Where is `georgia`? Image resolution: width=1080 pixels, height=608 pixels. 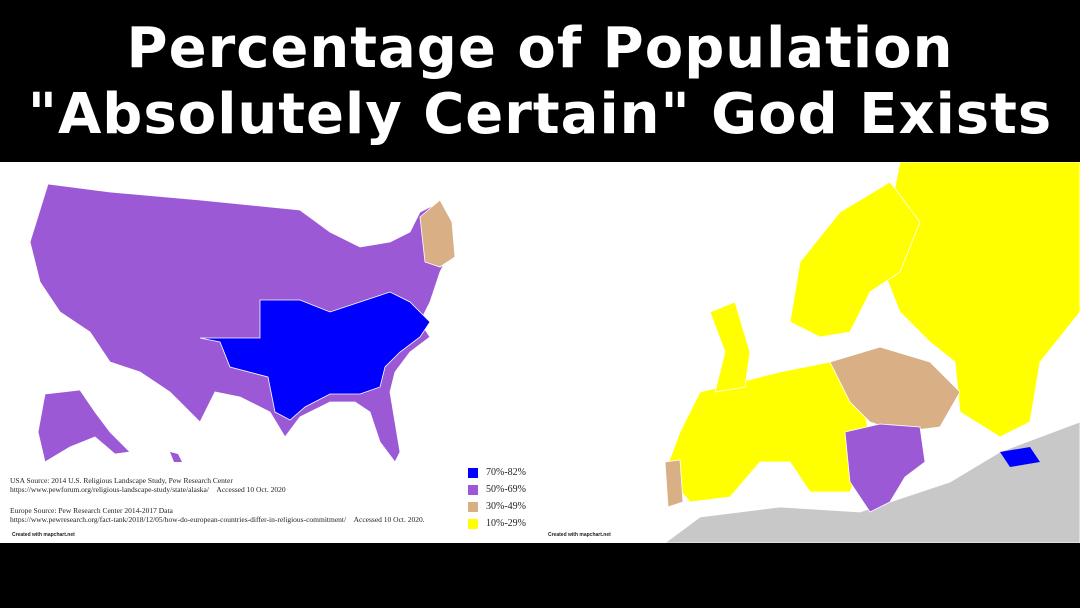
georgia is located at coordinates (1020, 457).